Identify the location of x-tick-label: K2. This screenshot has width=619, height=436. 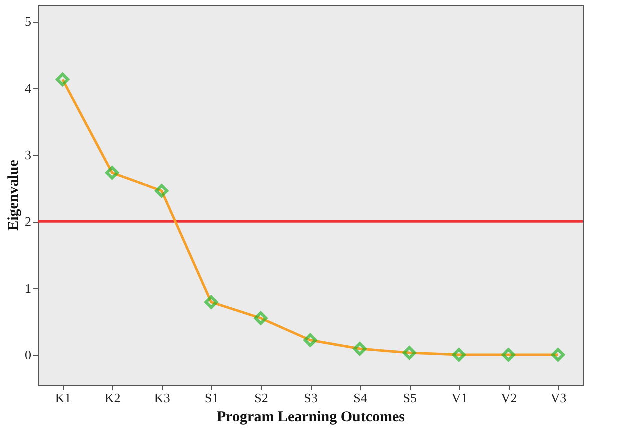
(112, 398).